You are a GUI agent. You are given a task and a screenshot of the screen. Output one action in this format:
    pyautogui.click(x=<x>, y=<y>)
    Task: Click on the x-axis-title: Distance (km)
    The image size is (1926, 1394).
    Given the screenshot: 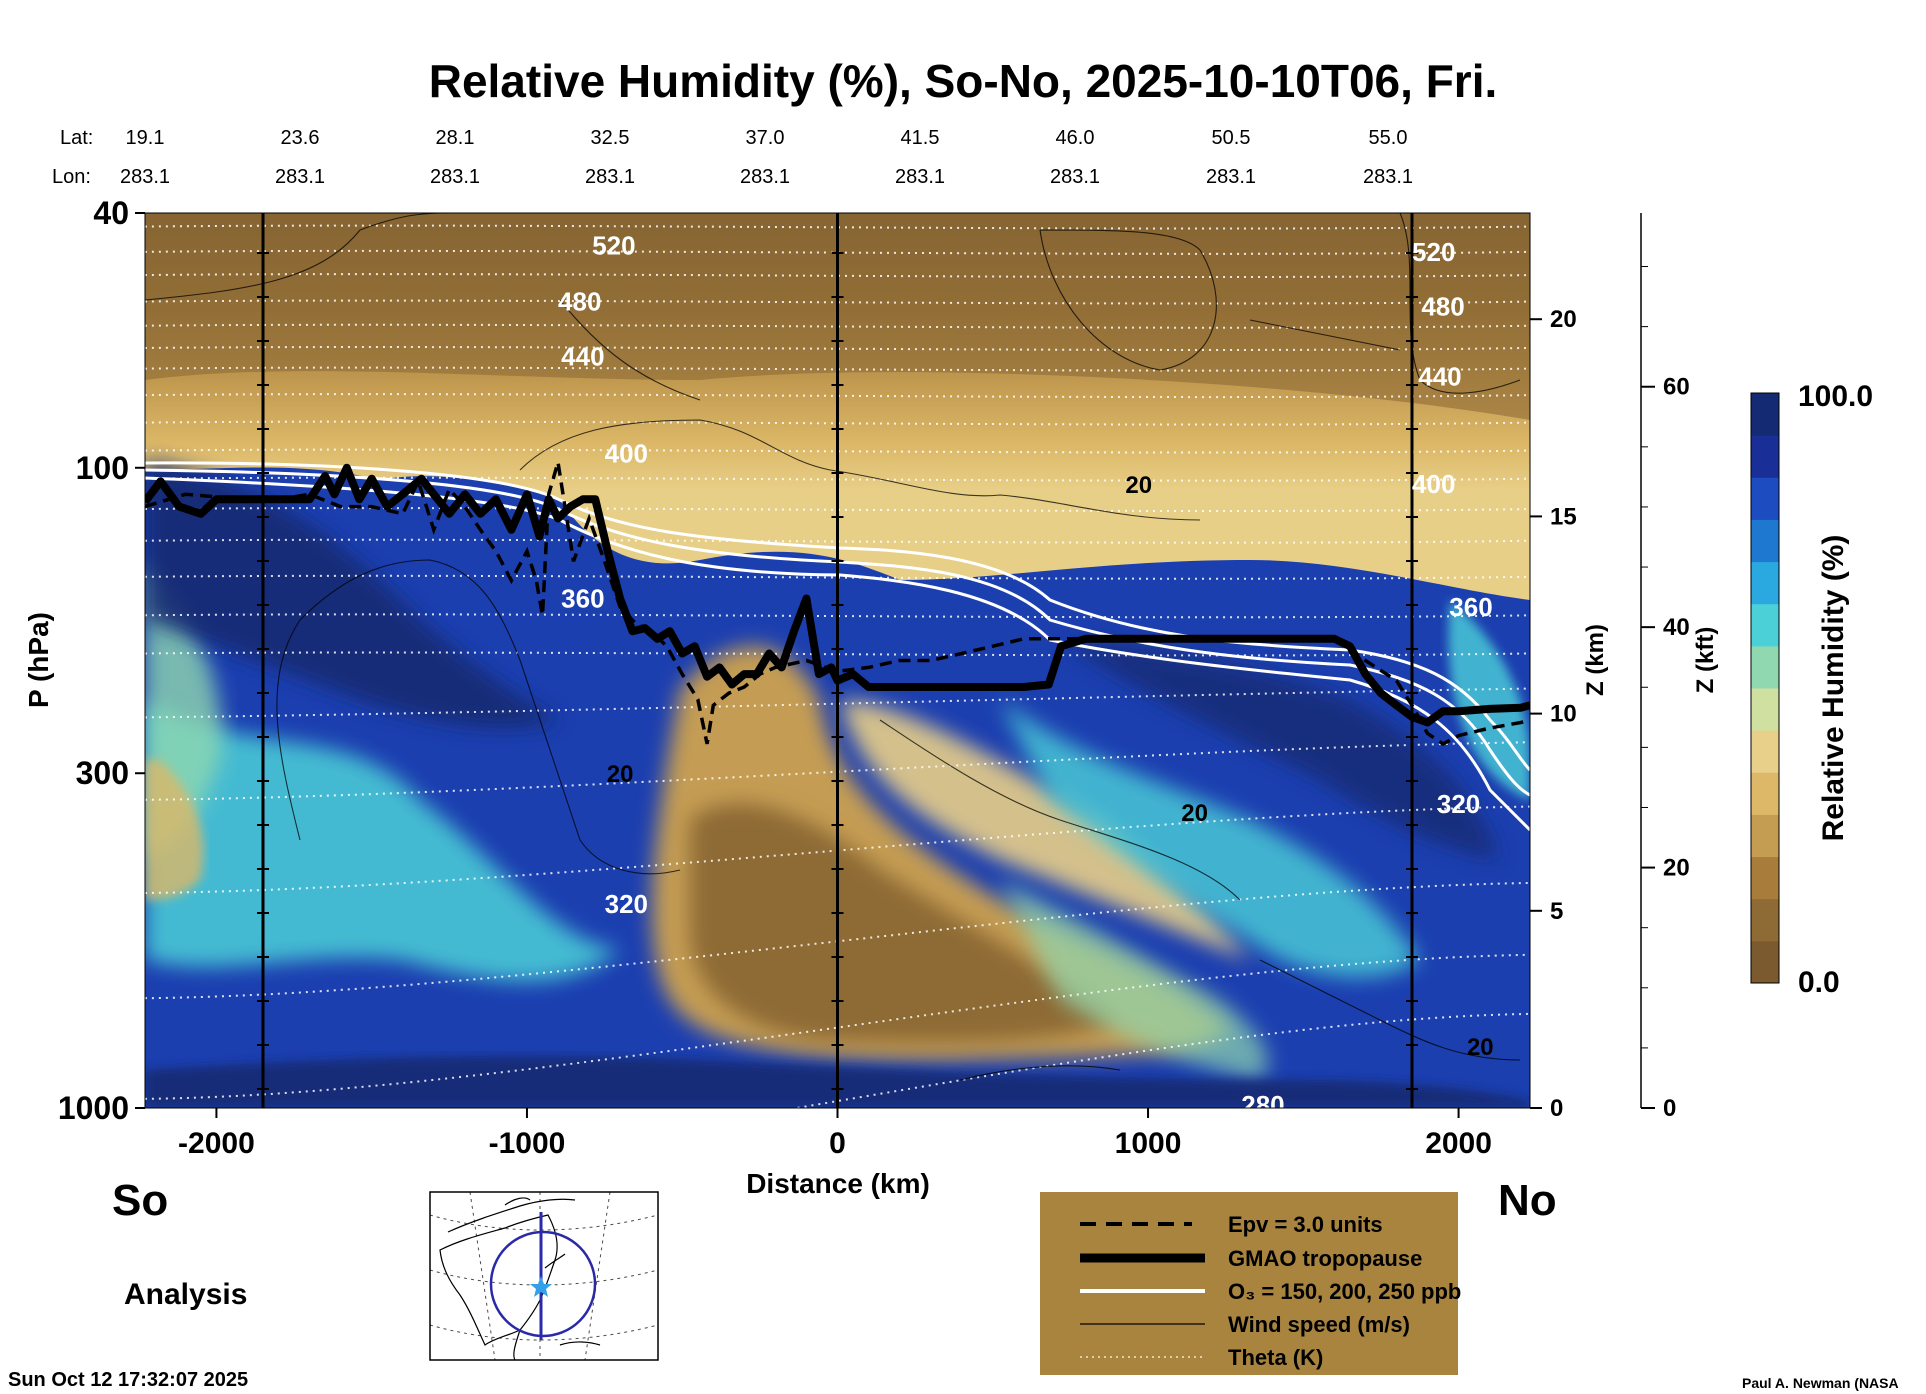 What is the action you would take?
    pyautogui.click(x=838, y=1183)
    